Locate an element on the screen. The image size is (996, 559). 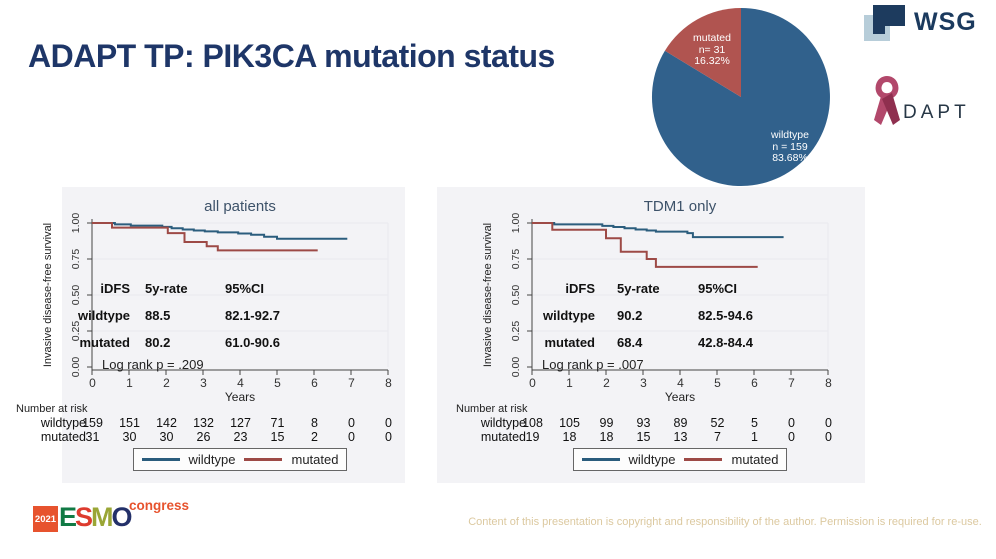
stats-ci: 61.0-90.6 is located at coordinates (252, 342).